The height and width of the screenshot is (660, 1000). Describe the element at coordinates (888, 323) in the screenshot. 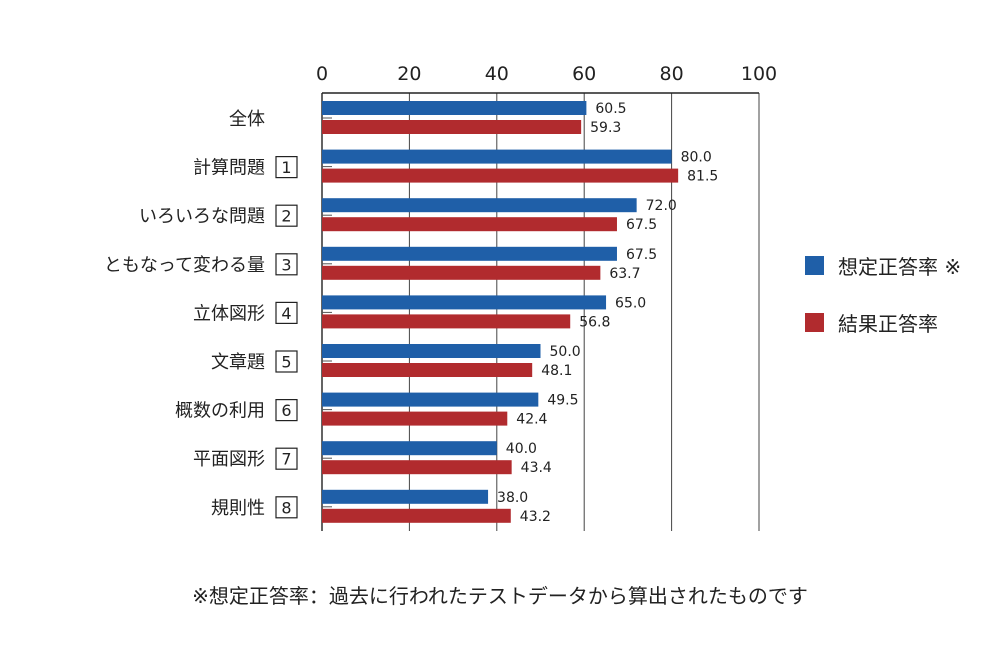

I see `legend-label-result: 結果正答率` at that location.